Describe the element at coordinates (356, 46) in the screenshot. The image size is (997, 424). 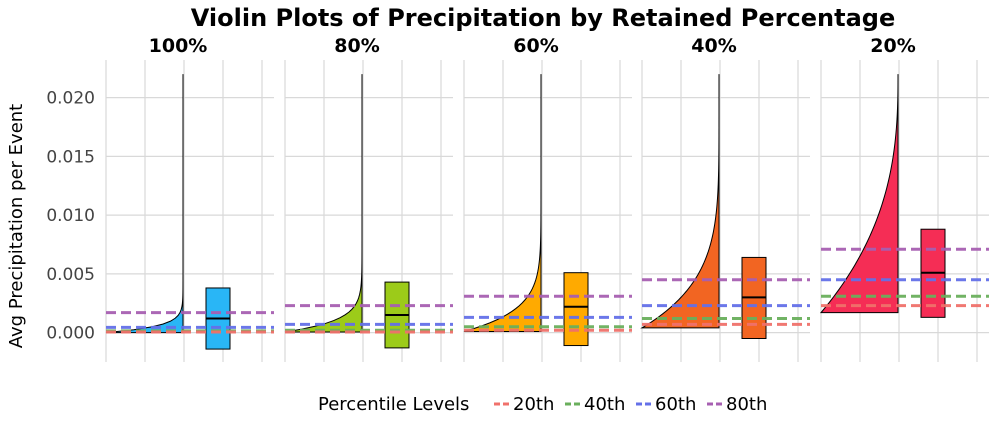
I see `panel-label: 80%` at that location.